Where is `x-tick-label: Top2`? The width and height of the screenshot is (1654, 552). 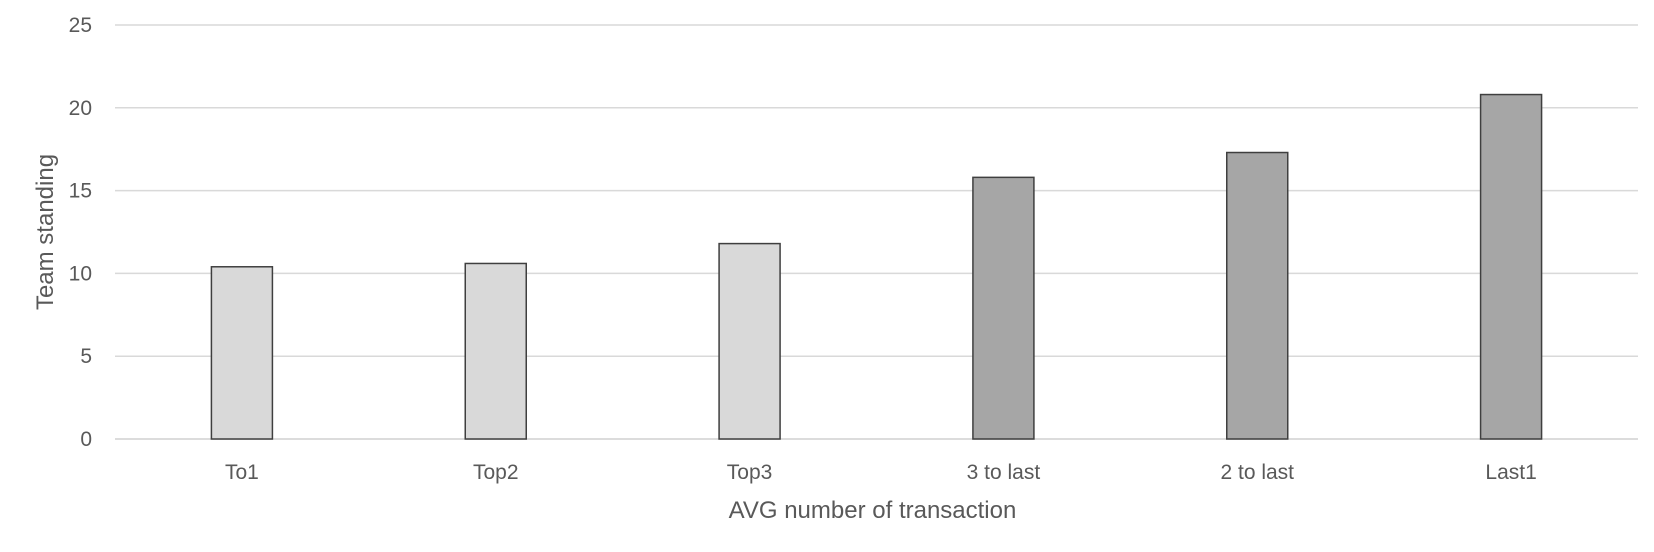 x-tick-label: Top2 is located at coordinates (496, 472).